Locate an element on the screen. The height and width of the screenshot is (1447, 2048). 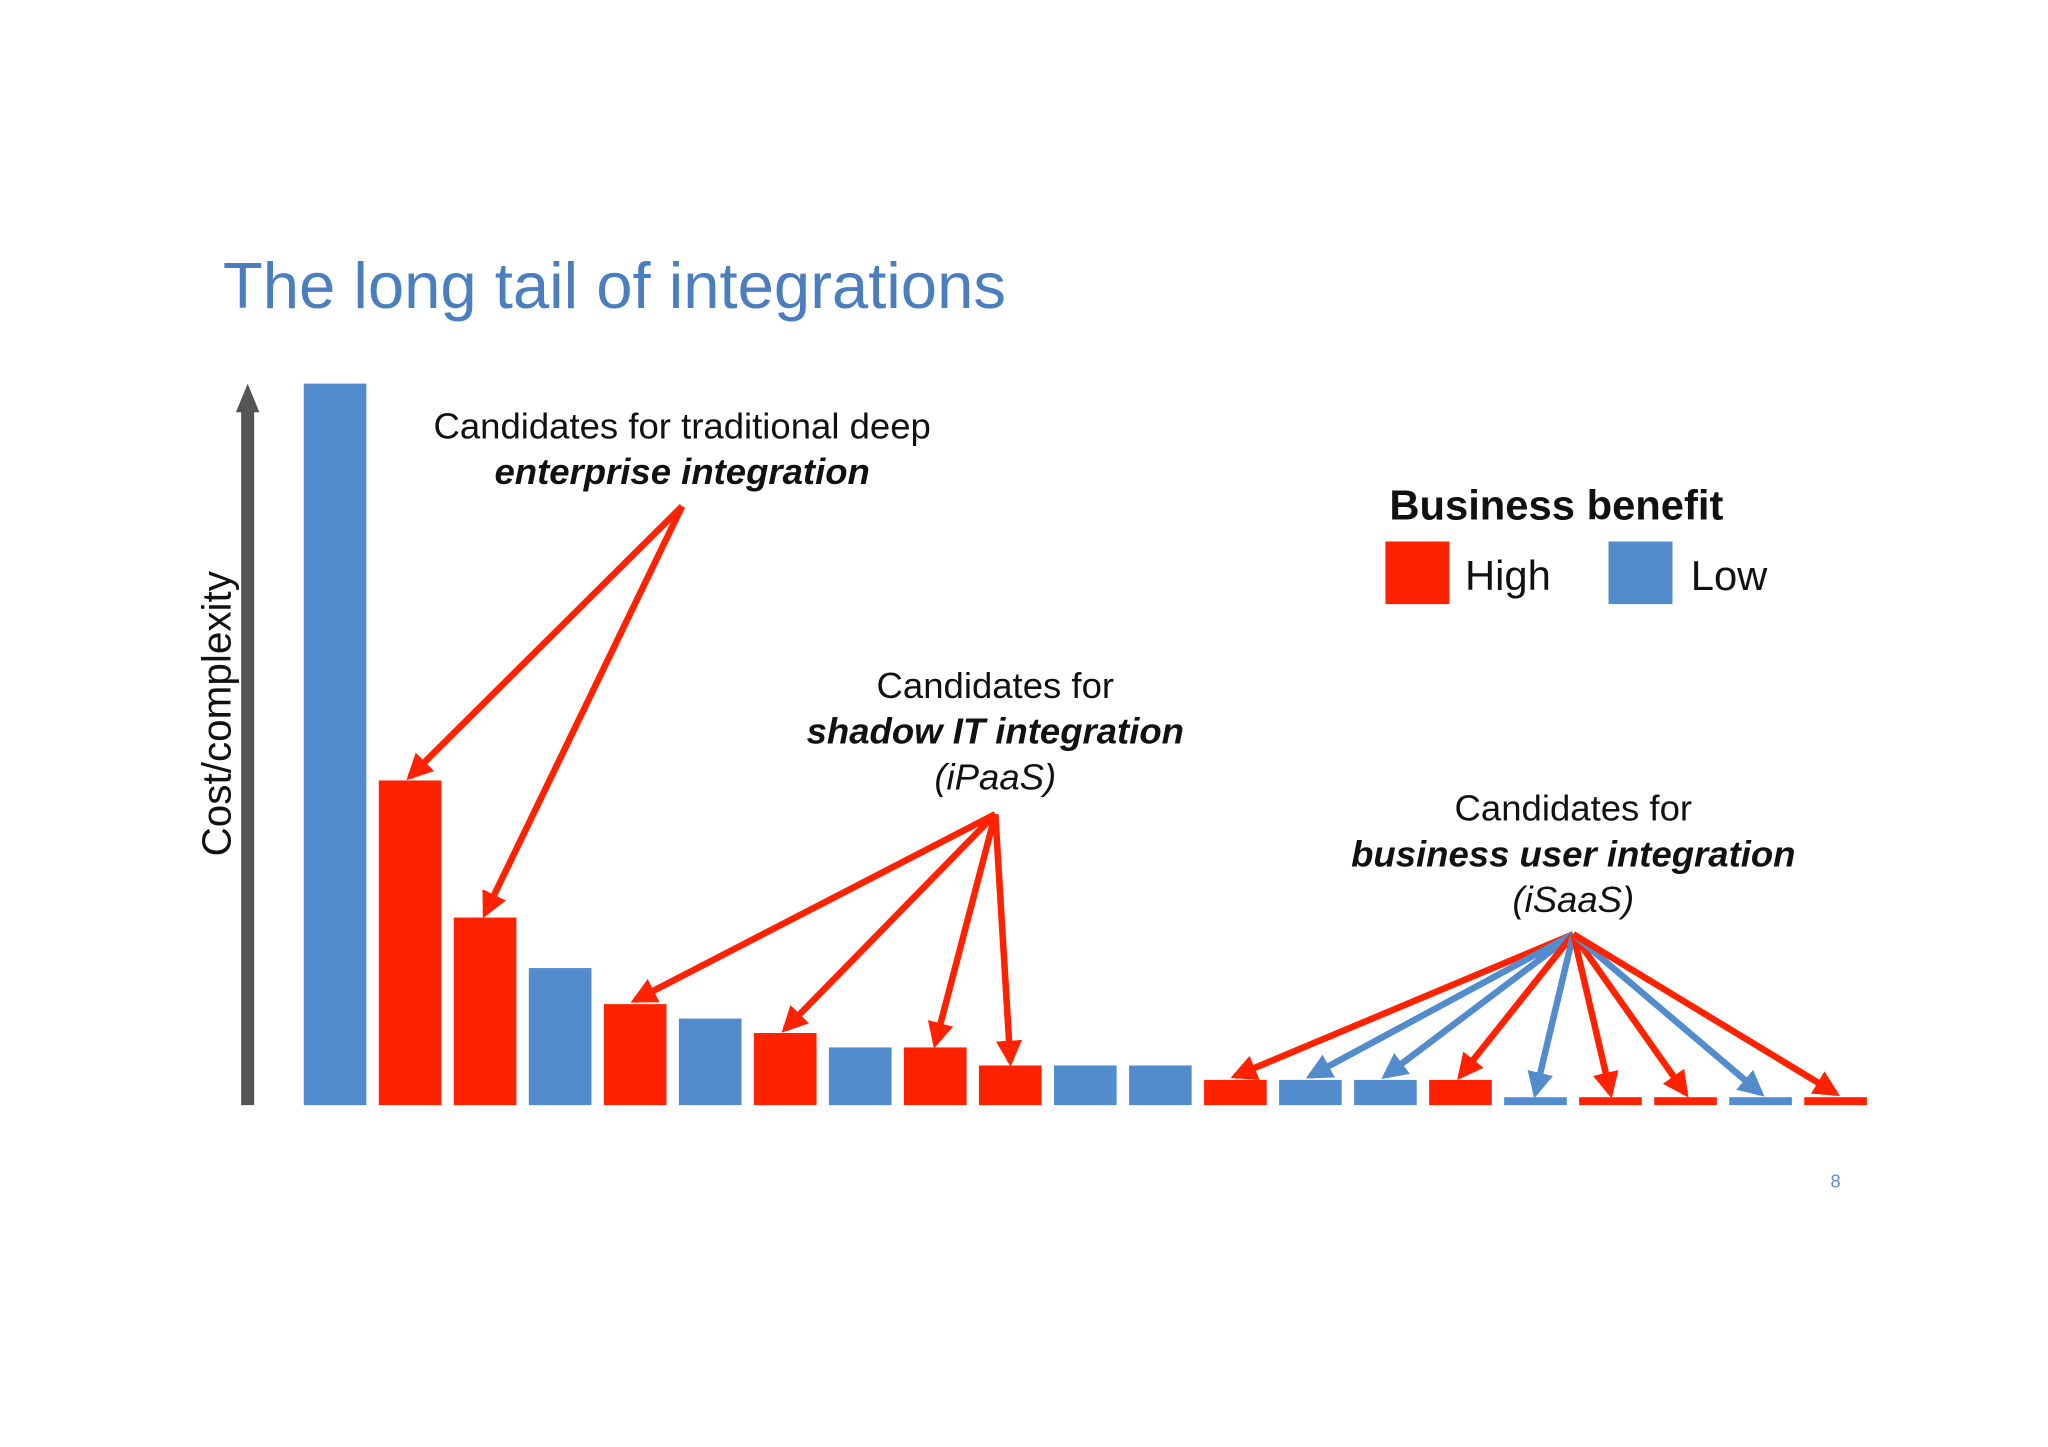
legend-title: Business benefit is located at coordinates (1556, 504).